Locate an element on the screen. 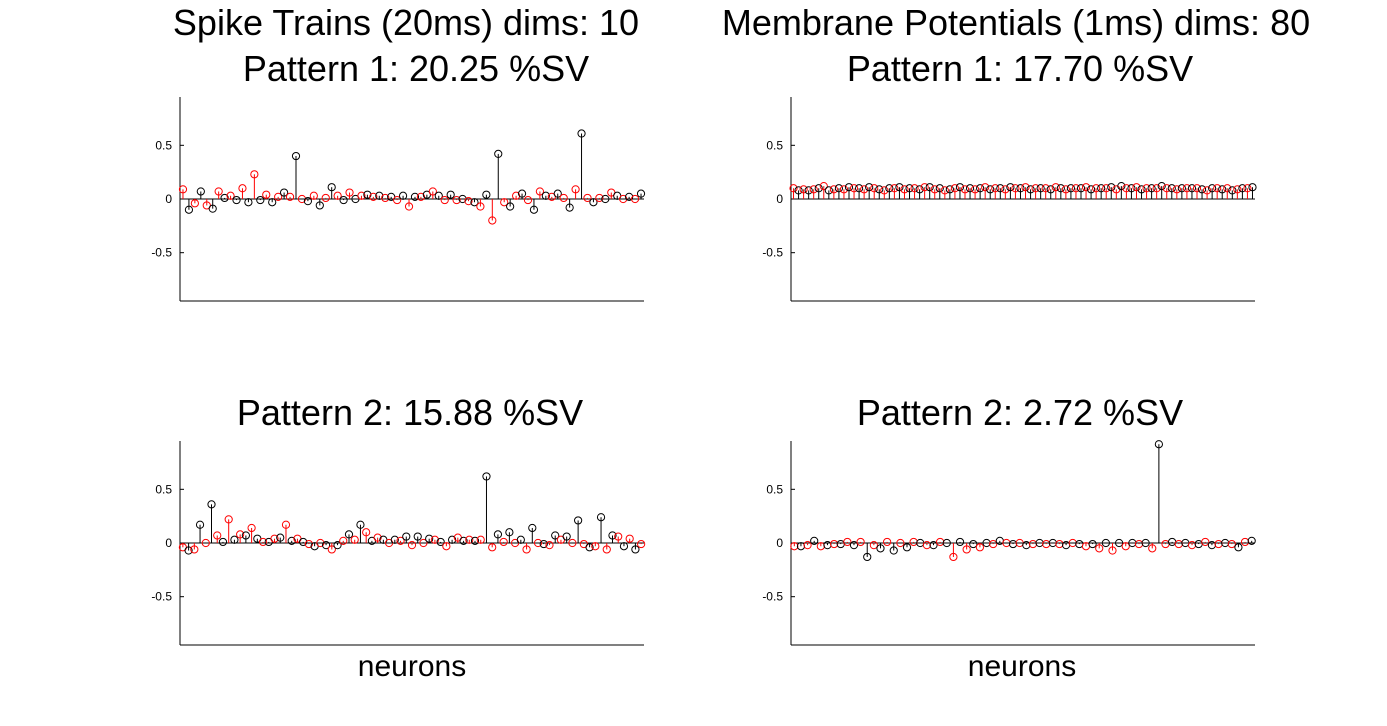 The height and width of the screenshot is (726, 1387). chart-title-top-left-line2: Pattern 1: 20.25 %SV is located at coordinates (416, 68).